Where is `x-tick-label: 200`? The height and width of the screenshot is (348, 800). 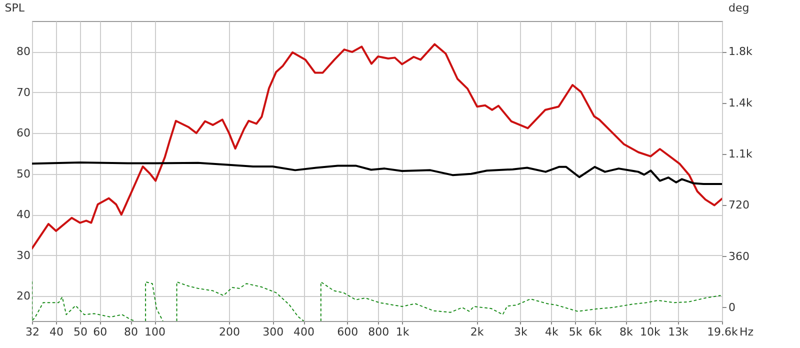 x-tick-label: 200 is located at coordinates (229, 332).